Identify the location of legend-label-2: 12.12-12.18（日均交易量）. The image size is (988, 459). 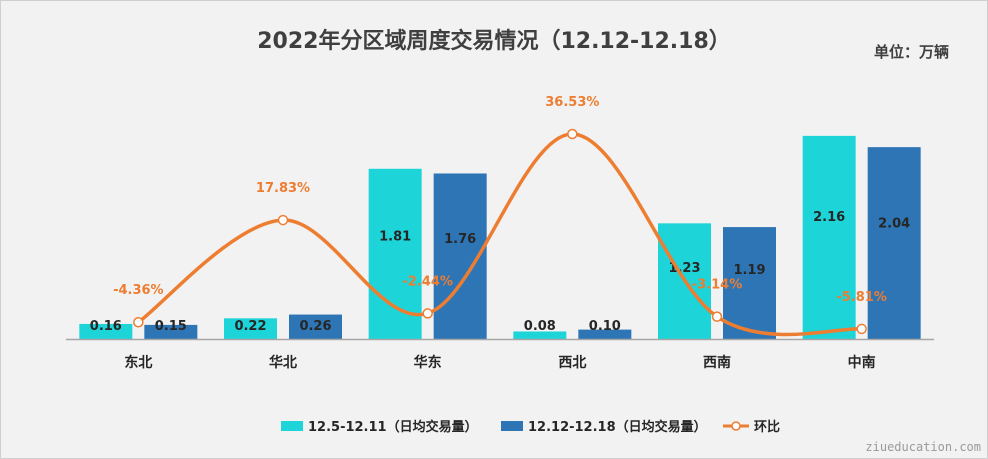
(617, 427).